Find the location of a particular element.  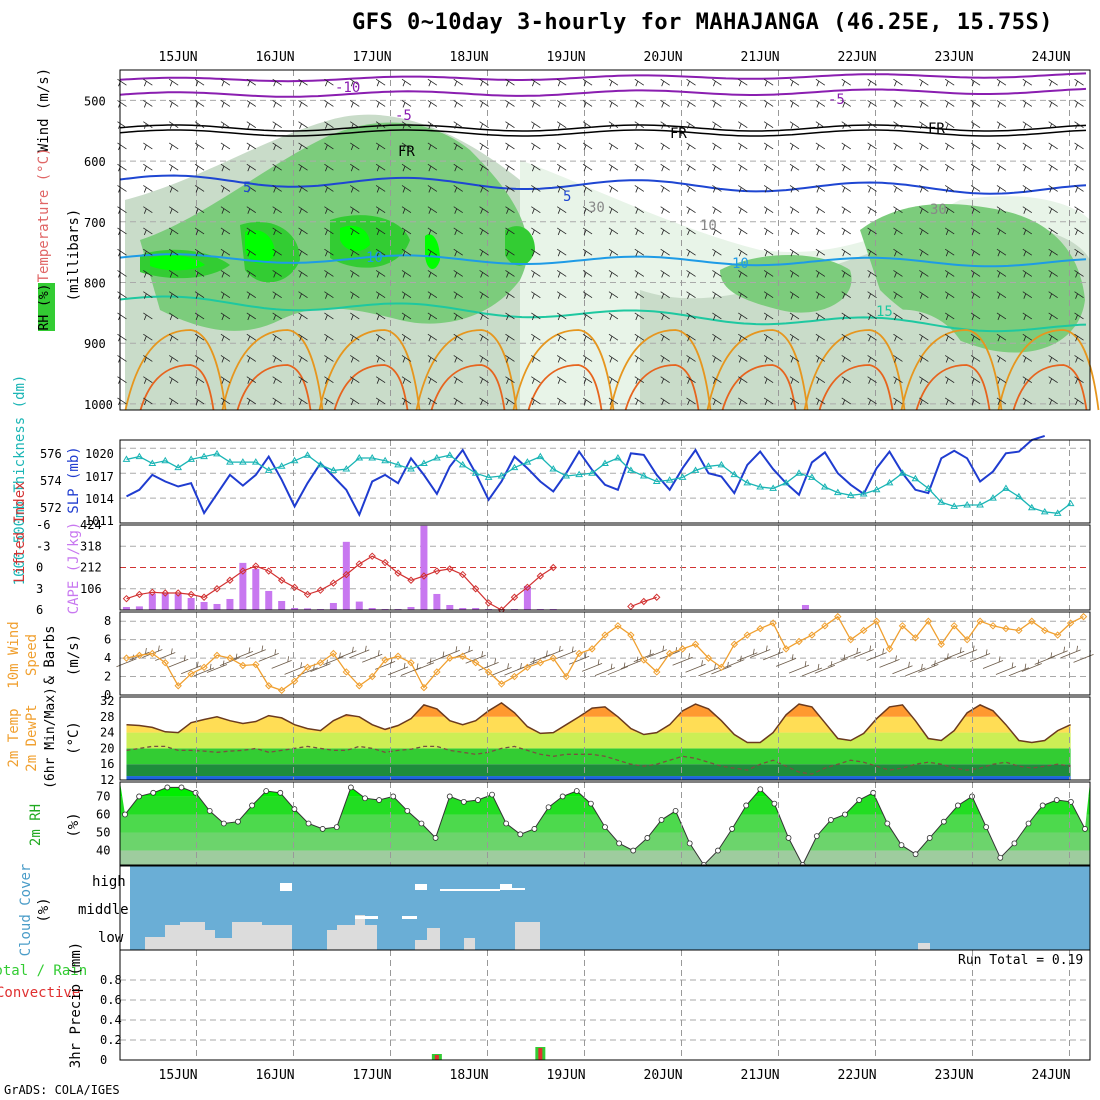

temp-tick: 28 is located at coordinates (107, 717).